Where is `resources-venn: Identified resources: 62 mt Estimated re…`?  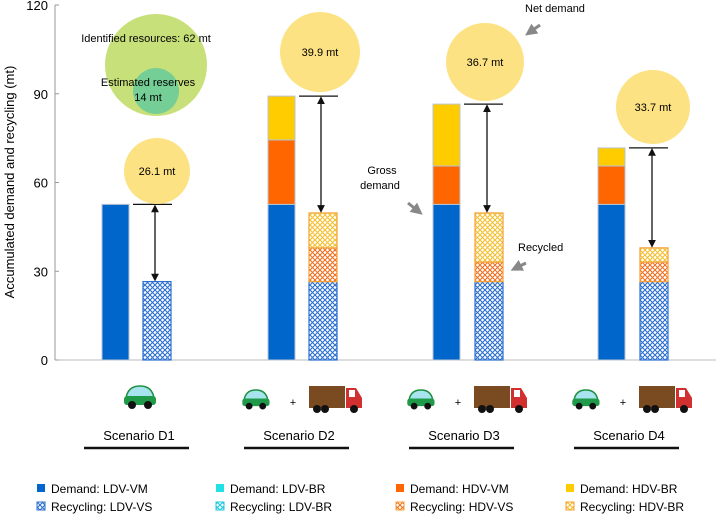 resources-venn: Identified resources: 62 mt Estimated re… is located at coordinates (146, 65).